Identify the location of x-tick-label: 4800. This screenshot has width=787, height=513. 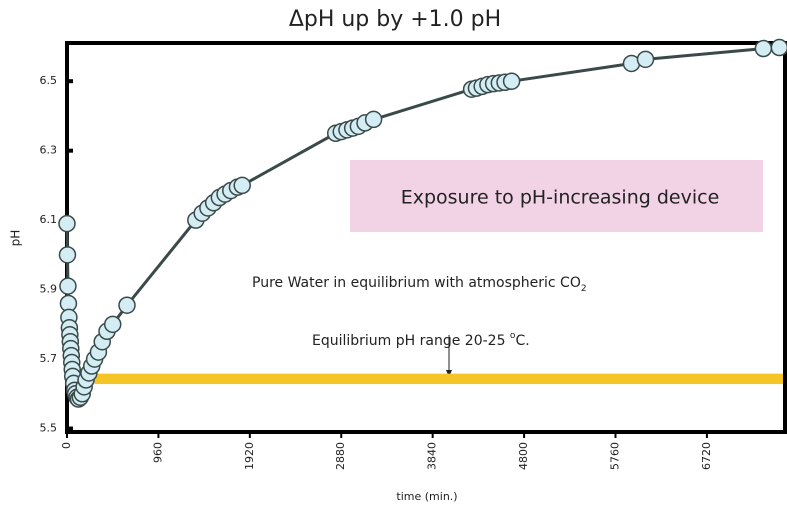
(523, 456).